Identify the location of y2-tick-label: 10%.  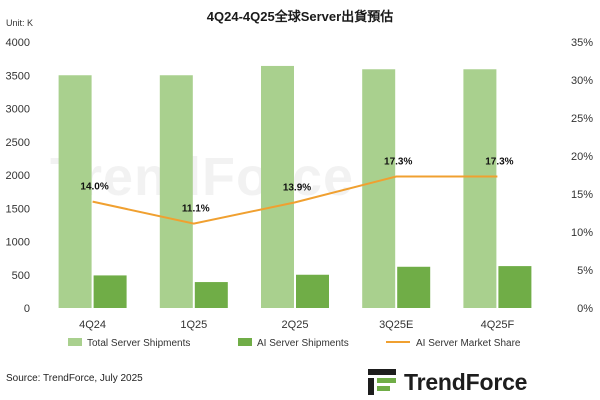
(582, 233).